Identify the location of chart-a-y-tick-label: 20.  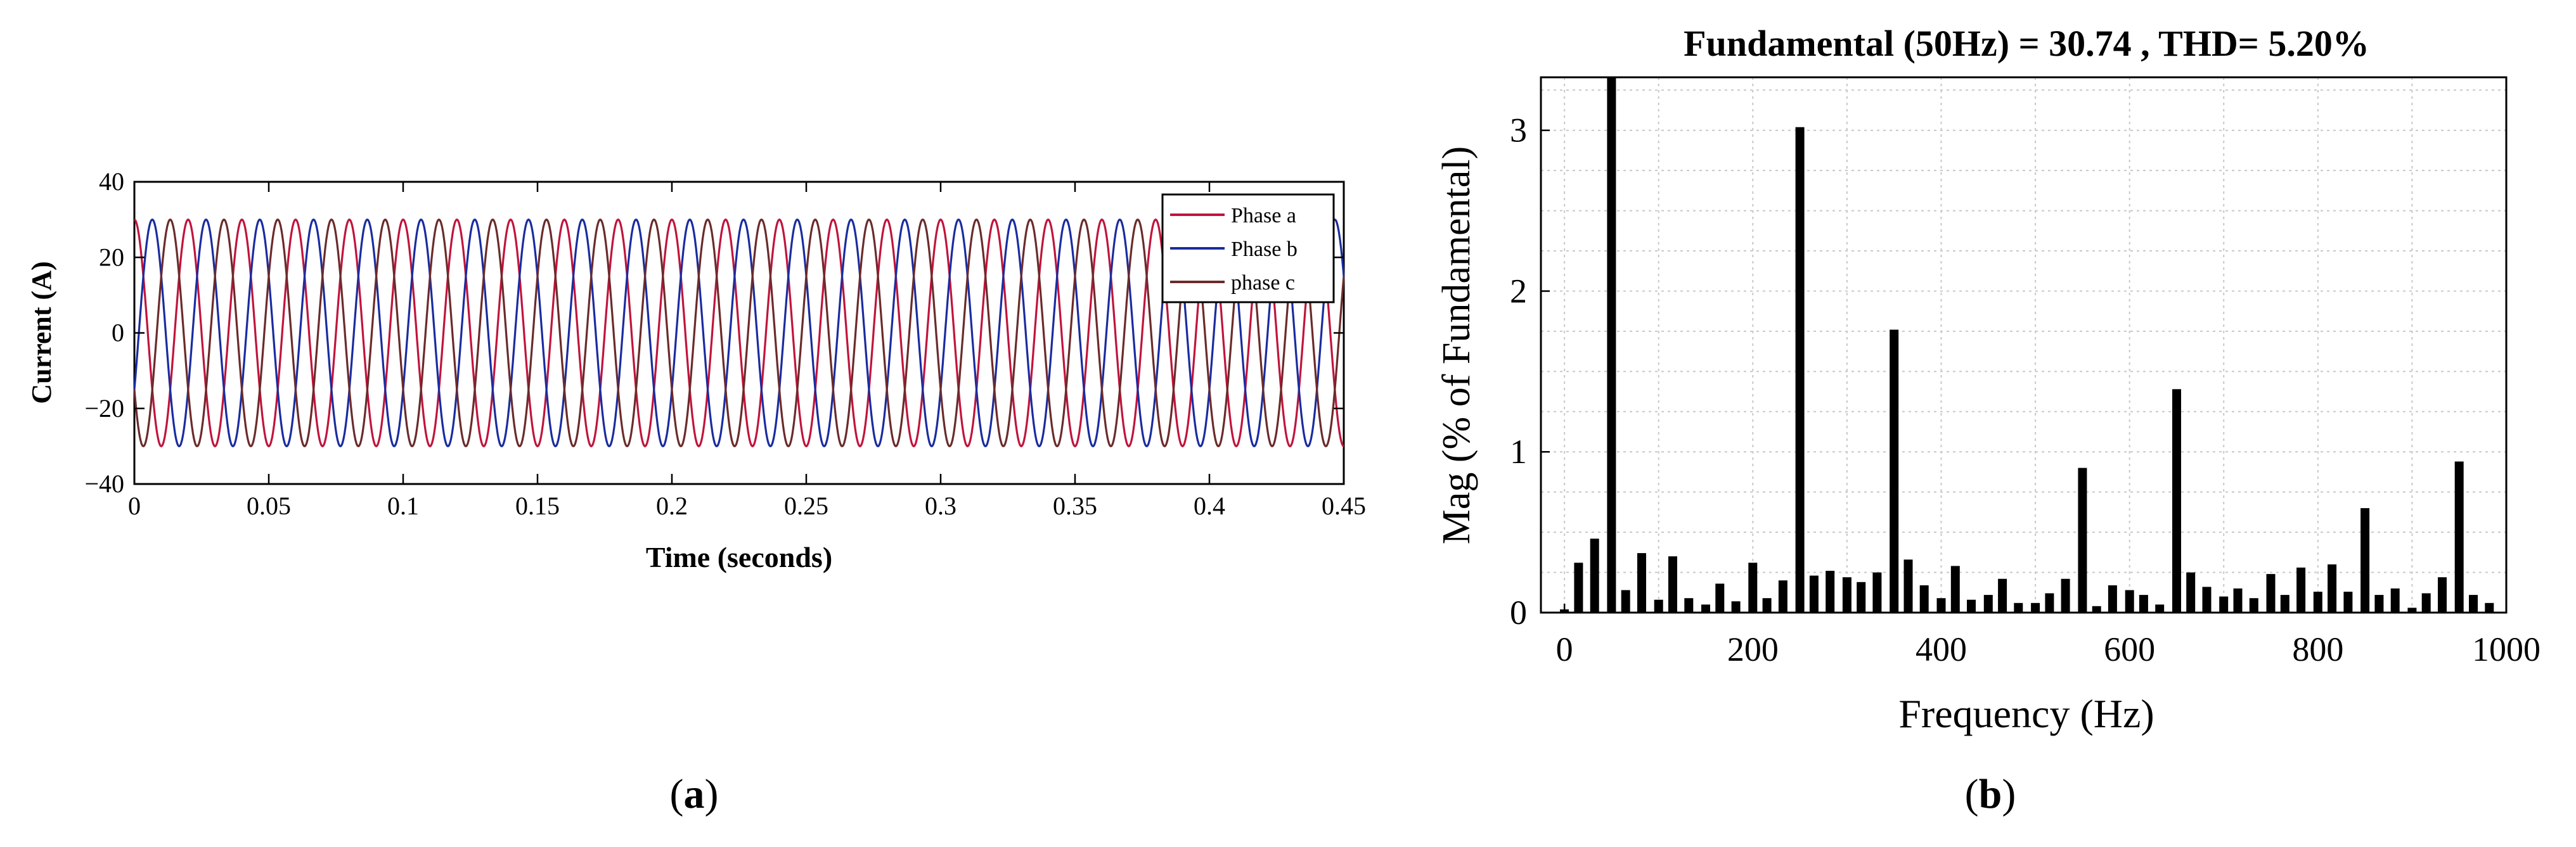
(112, 257).